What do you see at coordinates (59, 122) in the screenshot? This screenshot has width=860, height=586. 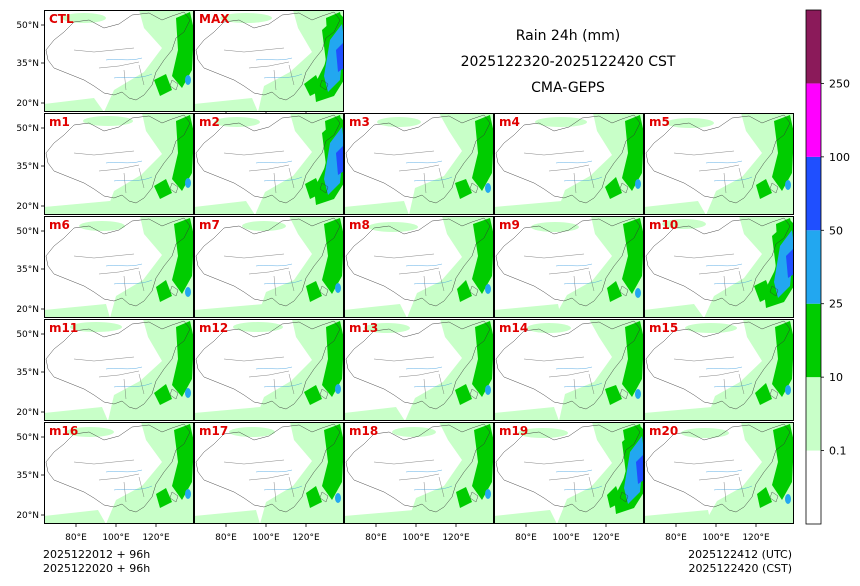 I see `panel-label: m1` at bounding box center [59, 122].